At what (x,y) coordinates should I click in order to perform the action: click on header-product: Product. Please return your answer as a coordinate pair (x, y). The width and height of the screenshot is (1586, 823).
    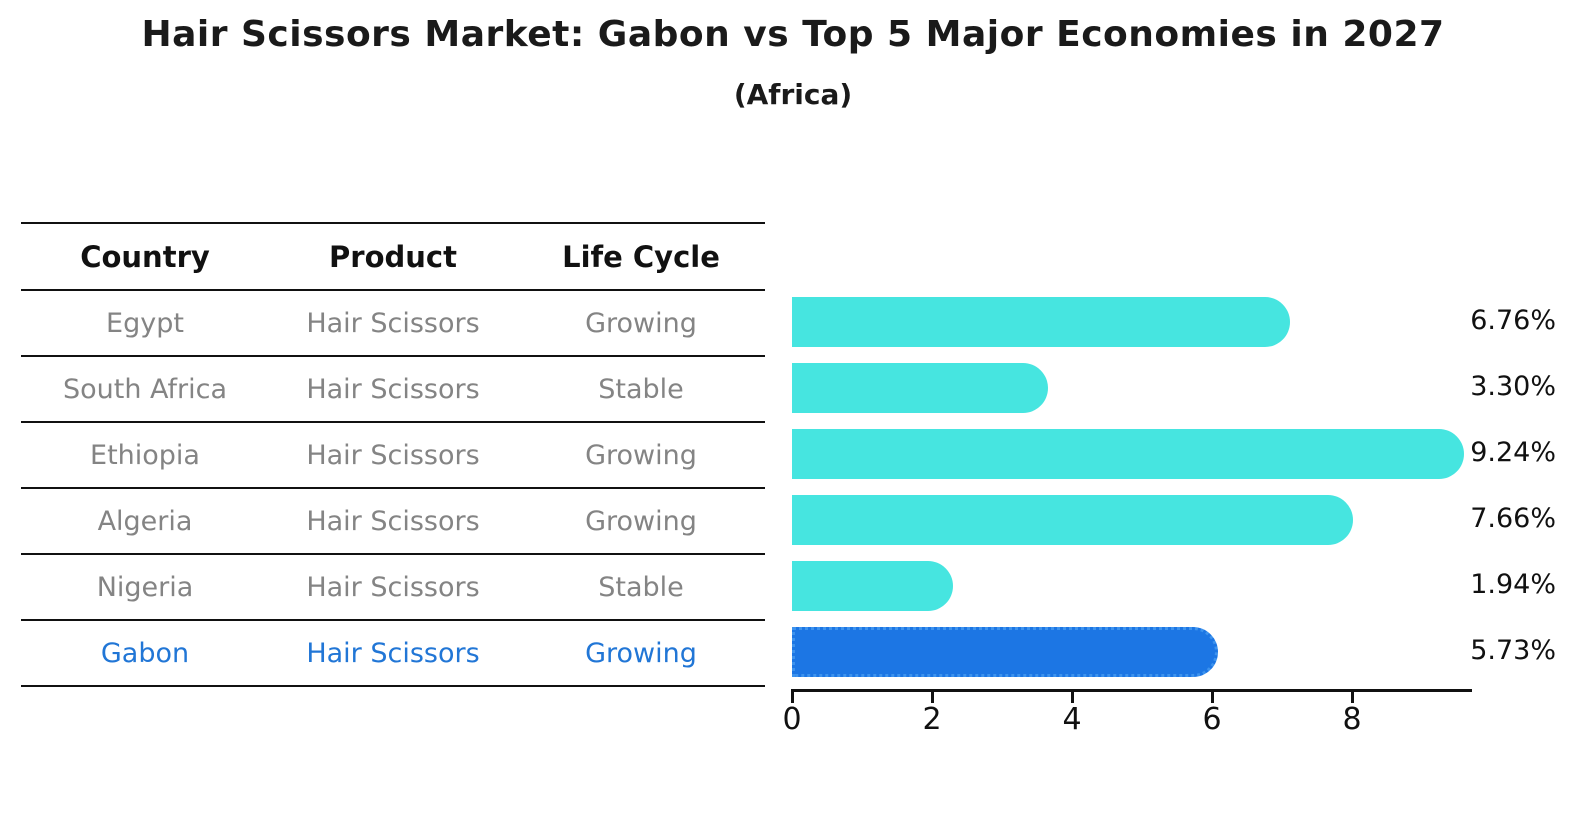
    Looking at the image, I should click on (393, 256).